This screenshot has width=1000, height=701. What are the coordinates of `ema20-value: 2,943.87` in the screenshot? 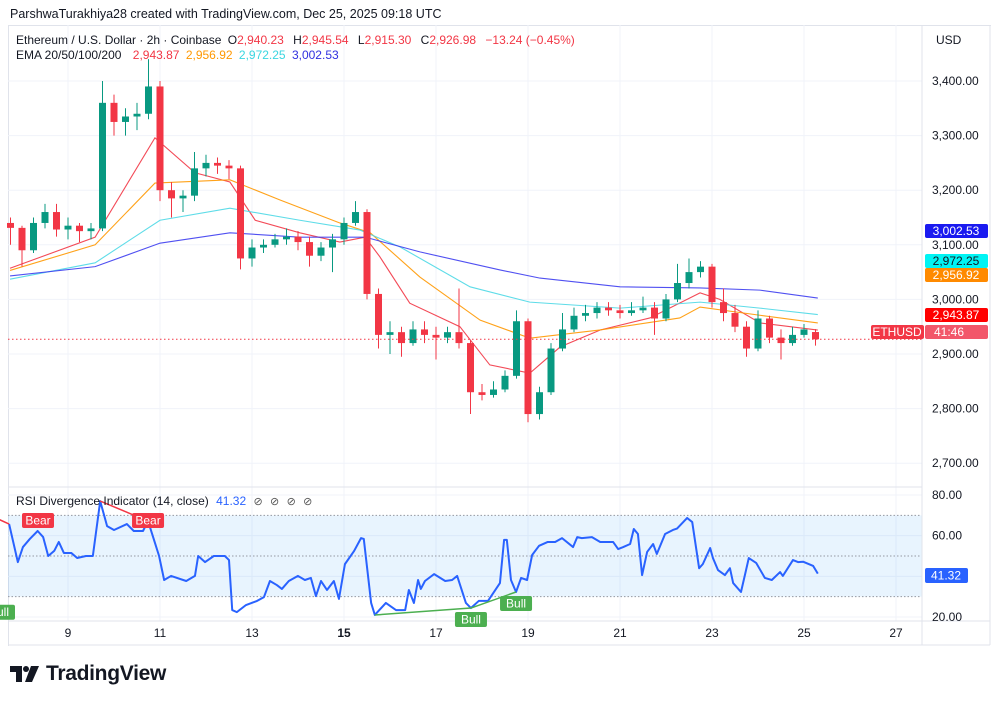 It's located at (156, 55).